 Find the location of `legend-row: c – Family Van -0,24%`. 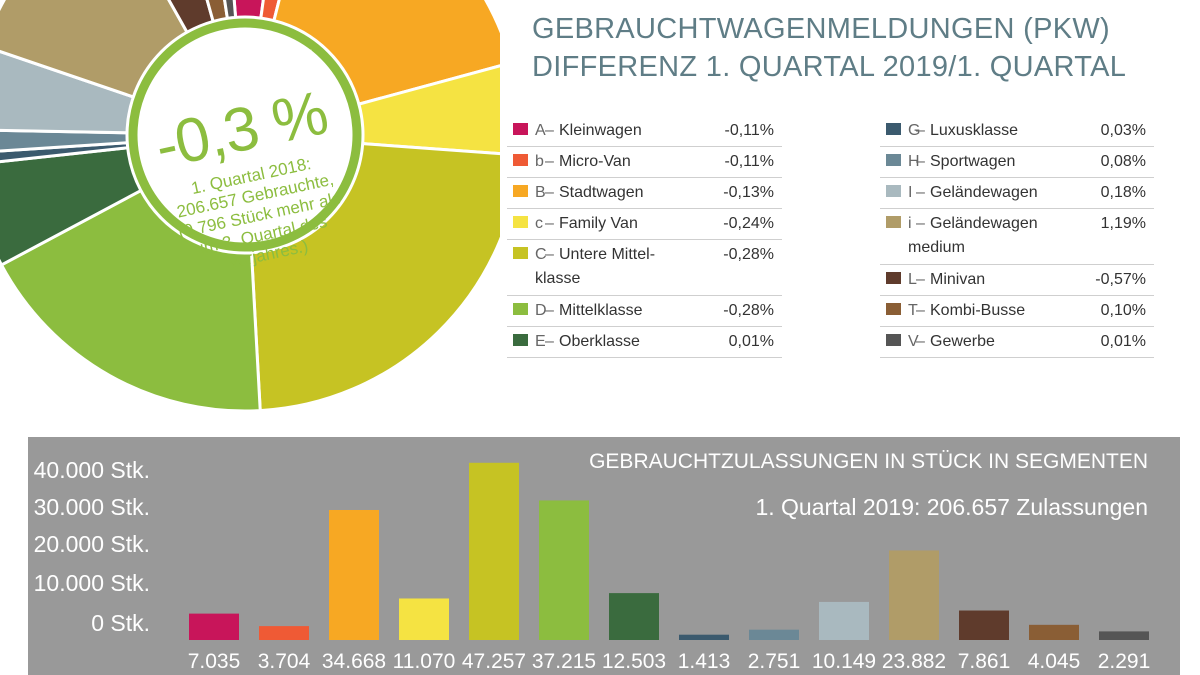

legend-row: c – Family Van -0,24% is located at coordinates (644, 224).